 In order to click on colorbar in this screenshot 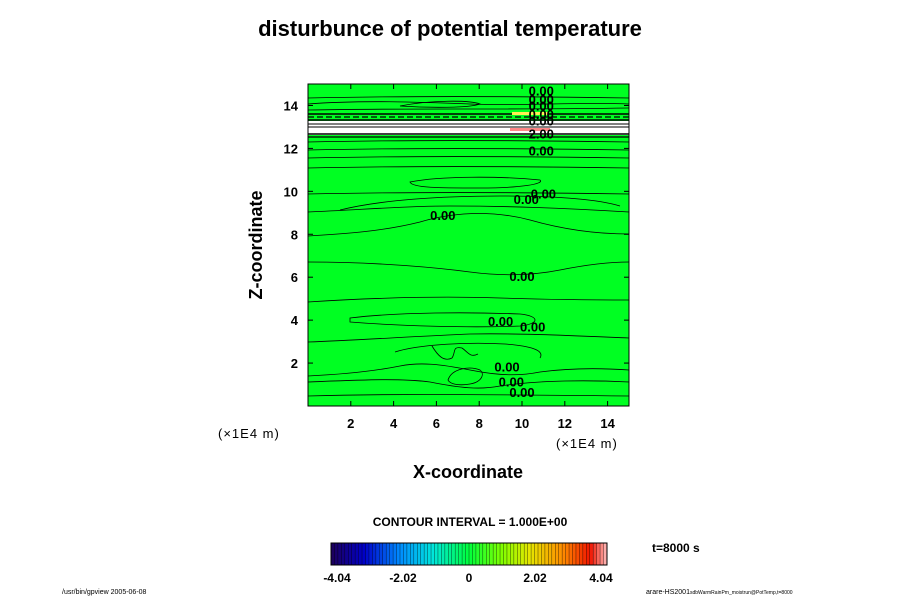, I will do `click(469, 554)`.